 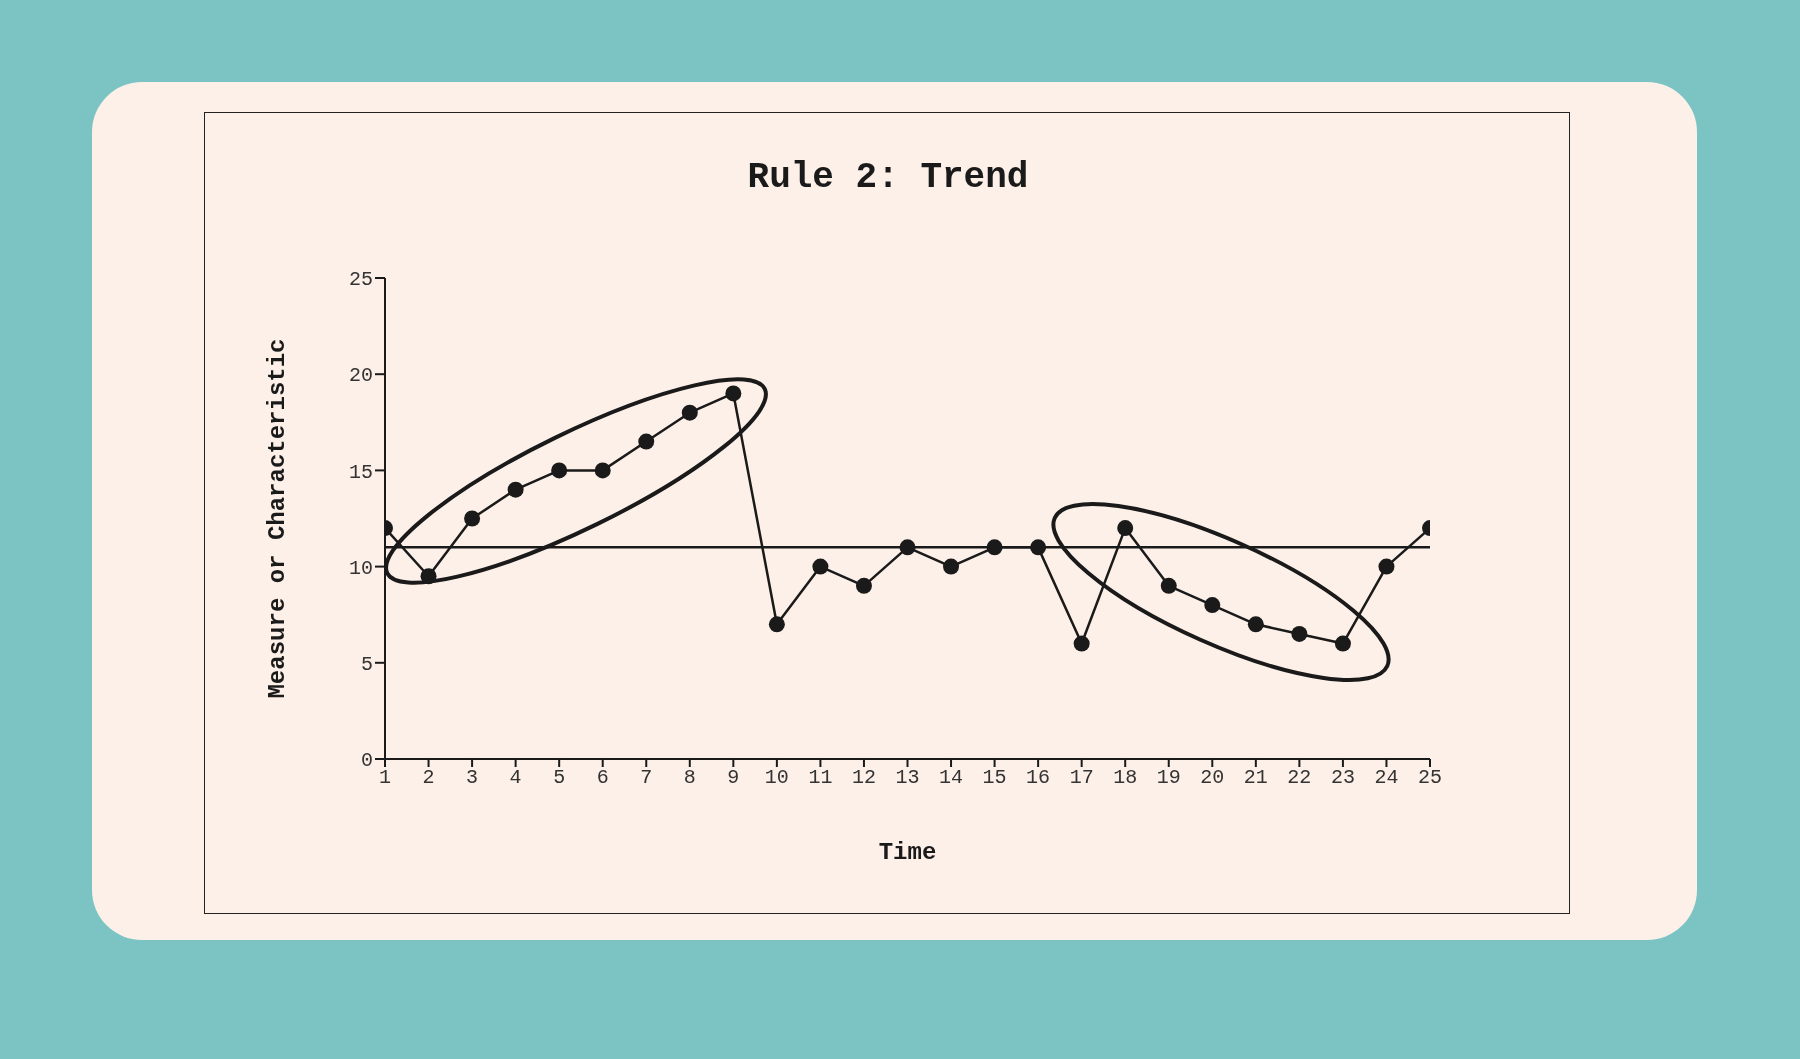 I want to click on x-tick-label: 4, so click(x=515, y=778).